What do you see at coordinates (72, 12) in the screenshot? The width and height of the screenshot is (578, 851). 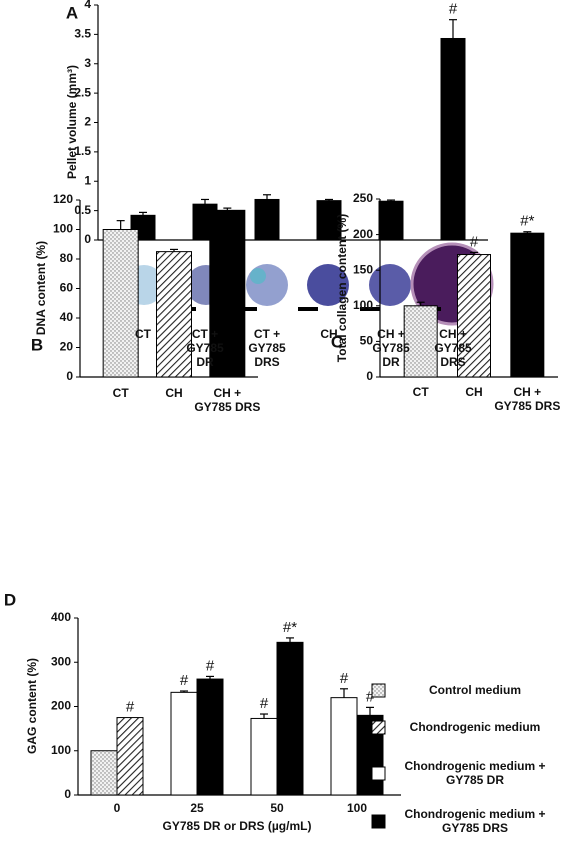 I see `panel-label: A` at bounding box center [72, 12].